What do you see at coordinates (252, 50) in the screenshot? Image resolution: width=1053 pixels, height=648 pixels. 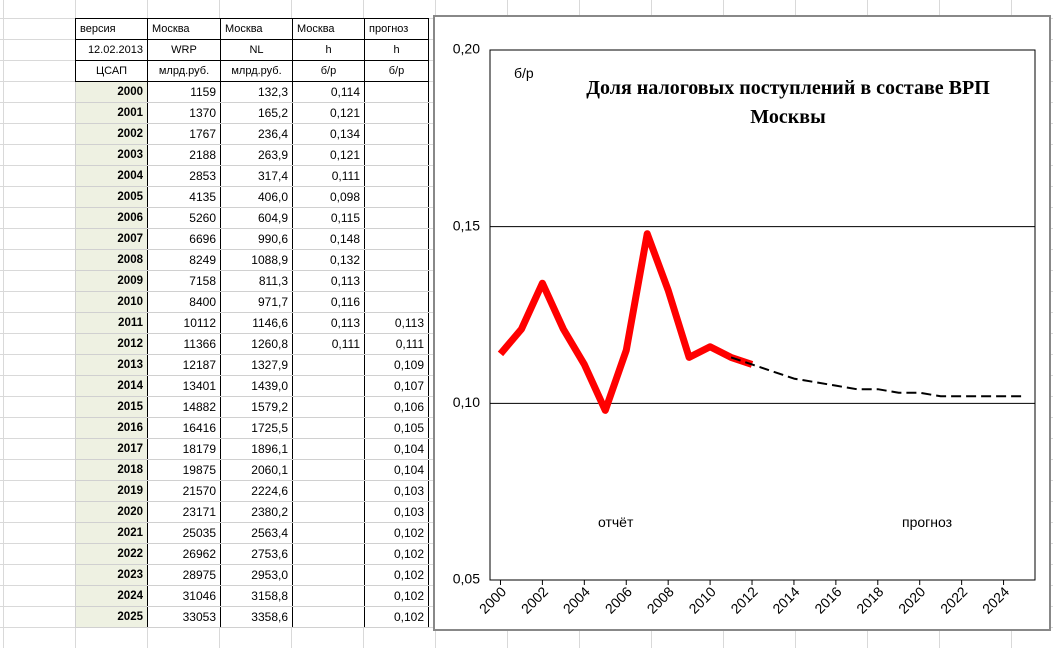 I see `header-row: 12.02.2013 WRP NL h h` at bounding box center [252, 50].